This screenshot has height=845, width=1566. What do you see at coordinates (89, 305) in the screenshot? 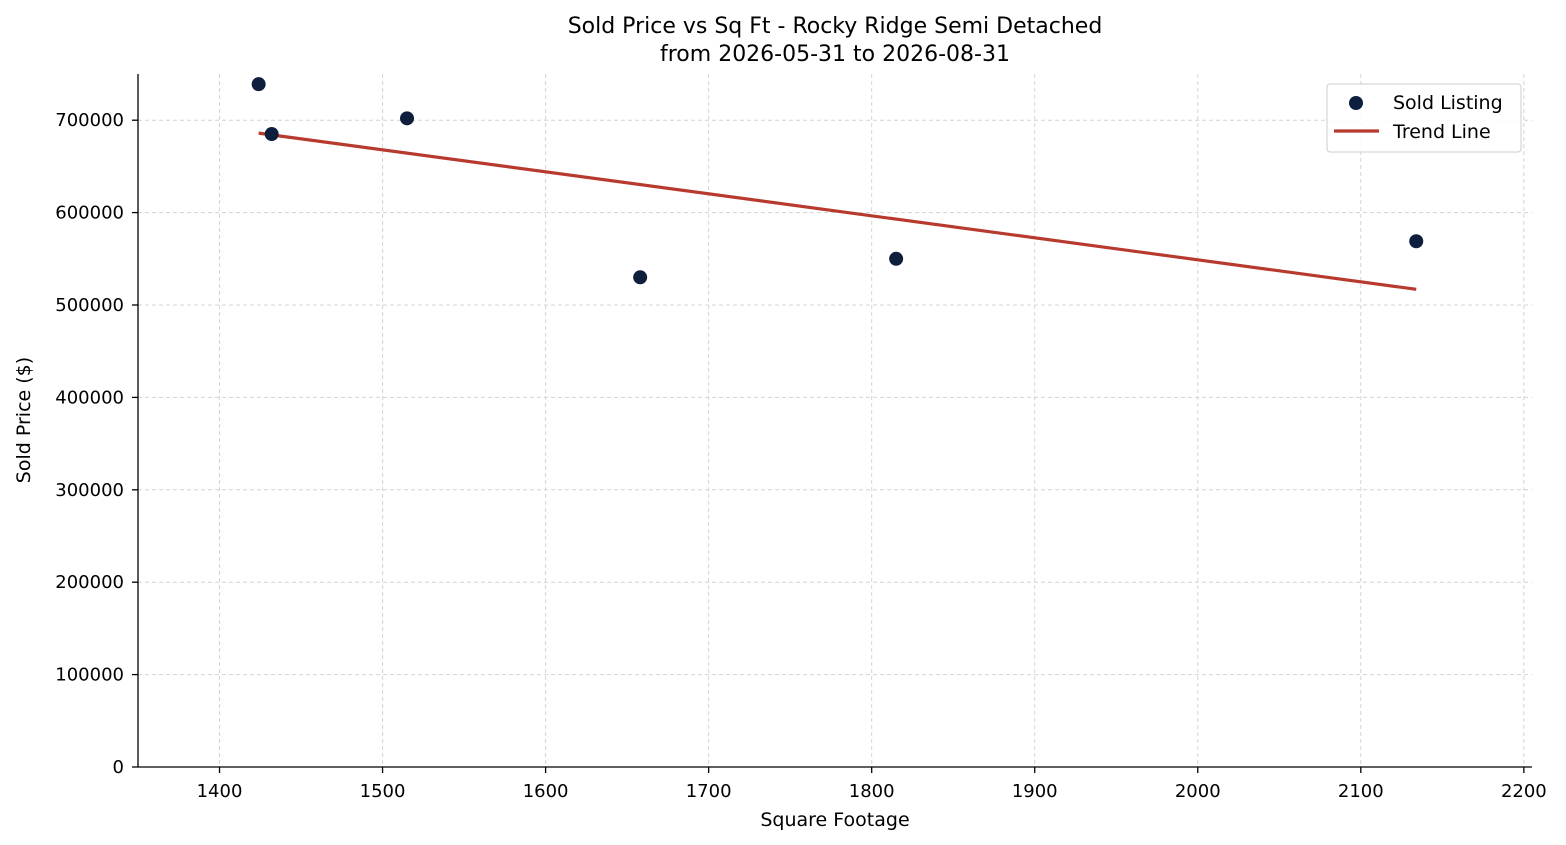
I see `y-tick-label: 500000` at bounding box center [89, 305].